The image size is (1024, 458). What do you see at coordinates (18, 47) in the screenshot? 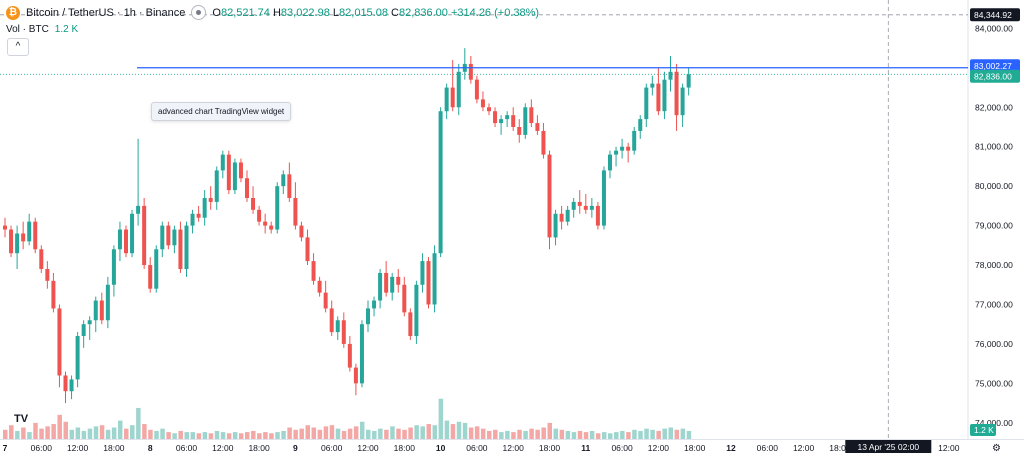
I see `collapse-legend-button: ^` at bounding box center [18, 47].